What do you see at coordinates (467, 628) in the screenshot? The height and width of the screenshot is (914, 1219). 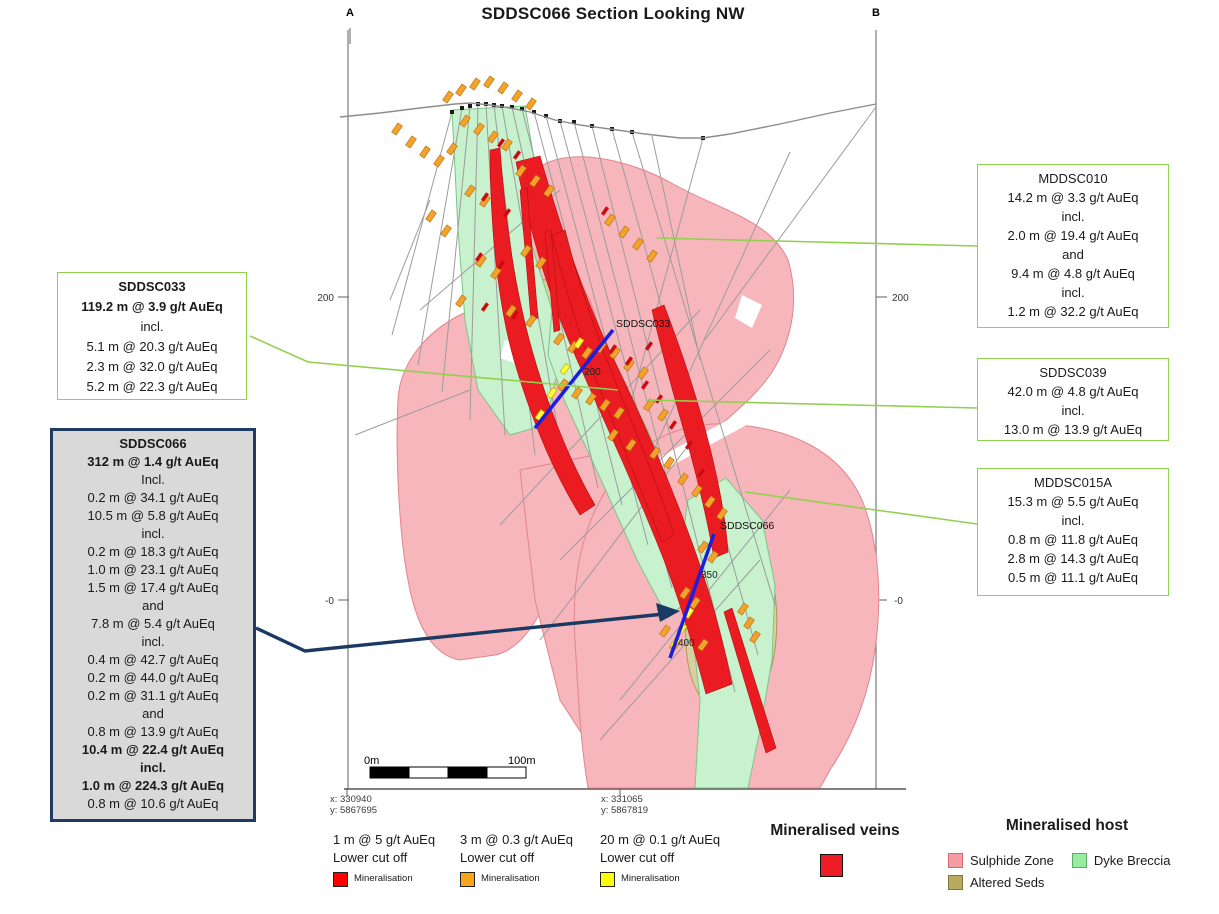 I see `arrow-sddsc066` at bounding box center [467, 628].